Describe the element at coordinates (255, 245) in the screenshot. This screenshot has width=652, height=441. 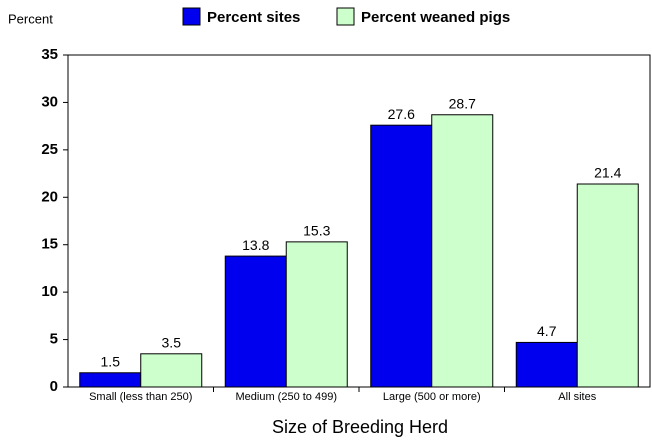
I see `value-label: 13.8` at that location.